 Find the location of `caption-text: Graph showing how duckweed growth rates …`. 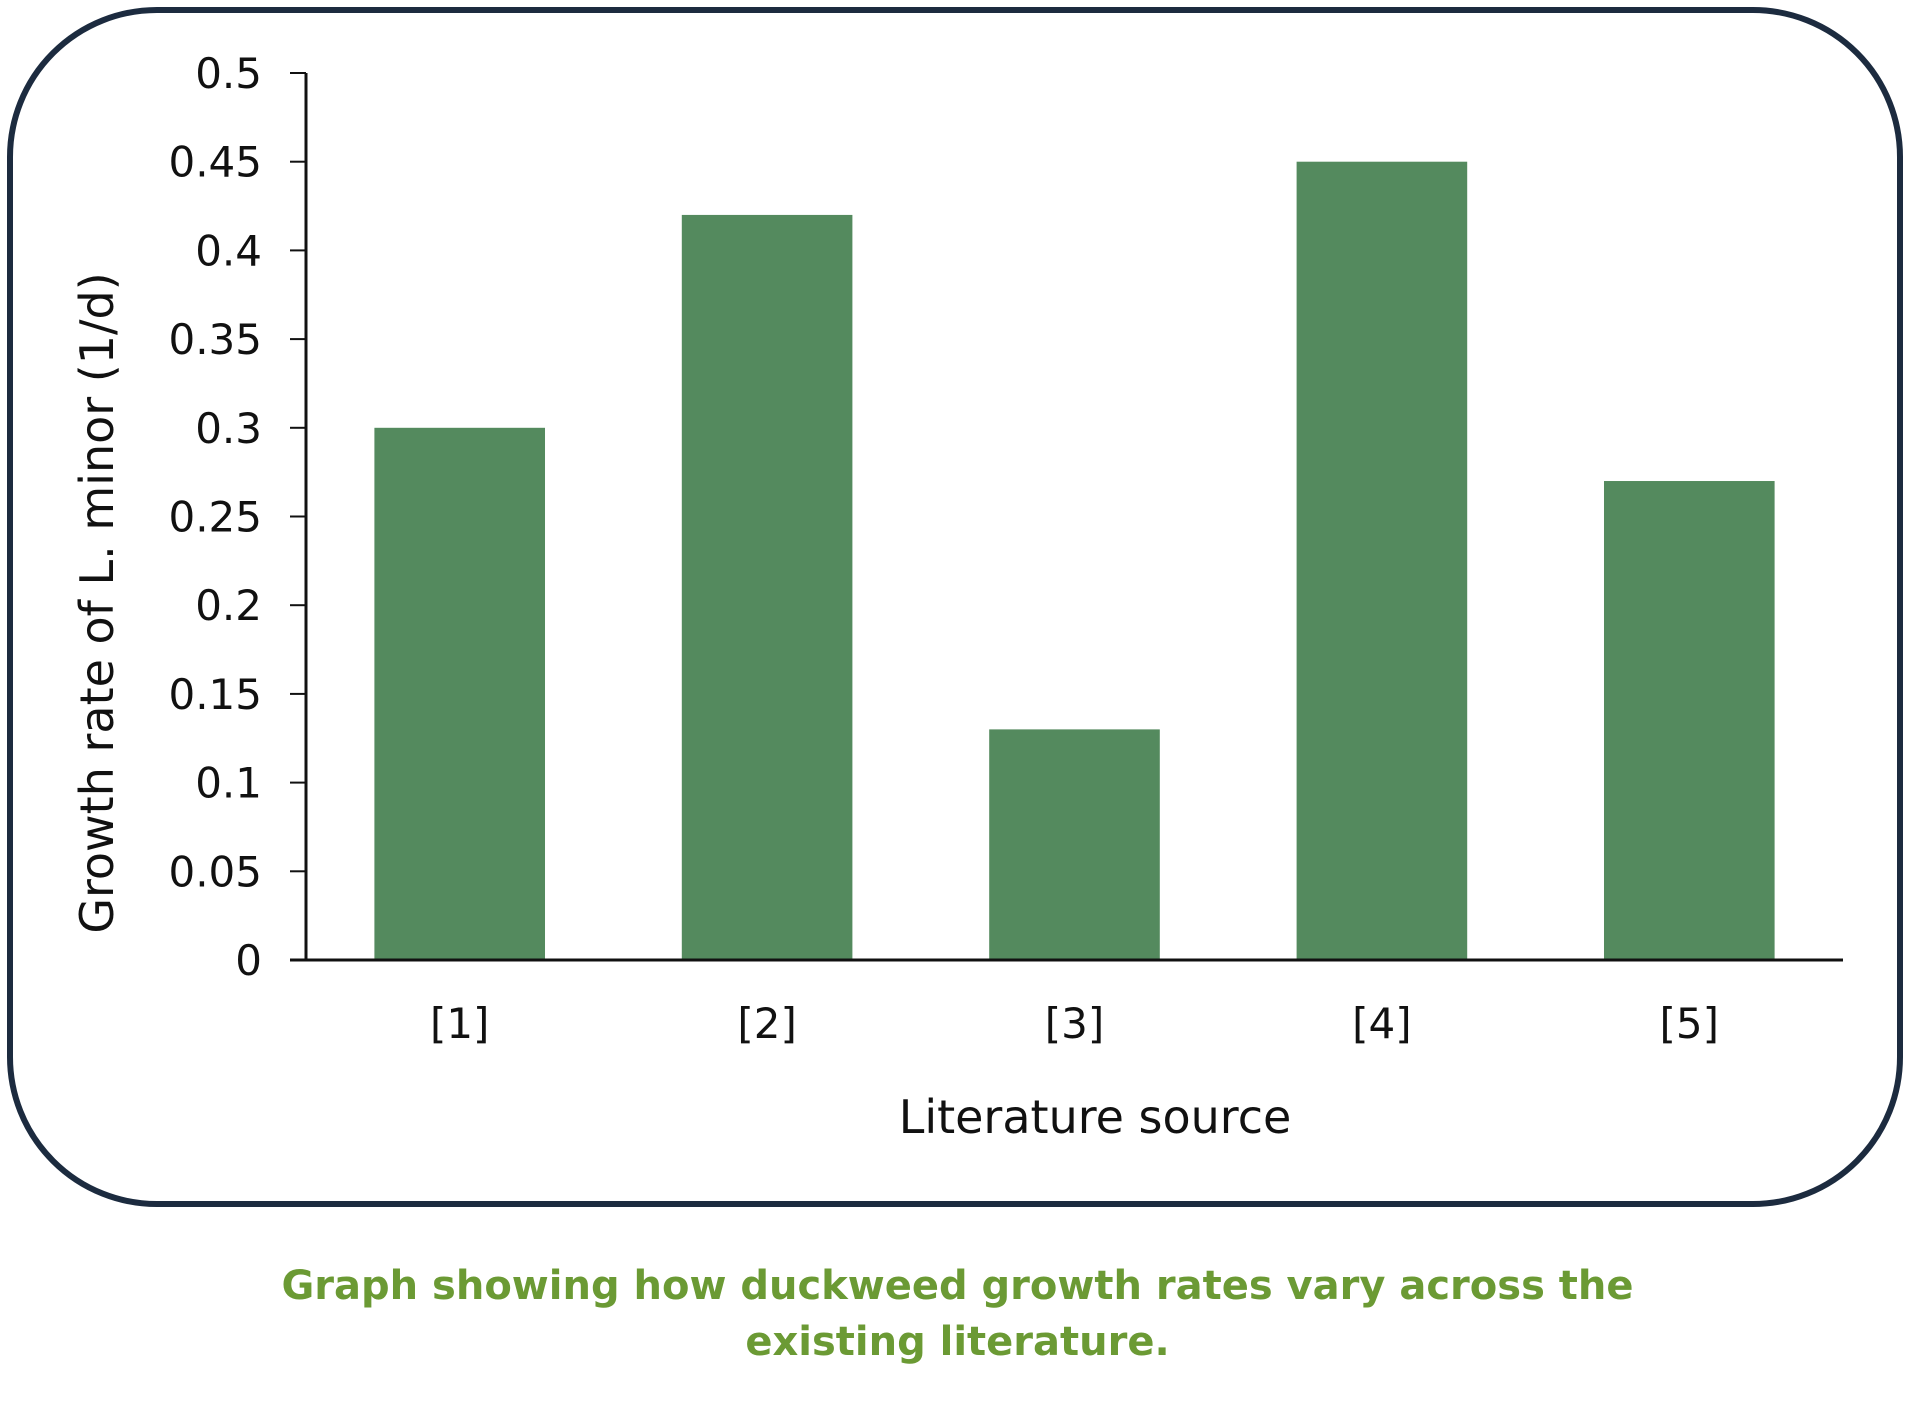

caption-text: Graph showing how duckweed growth rates … is located at coordinates (957, 1314).